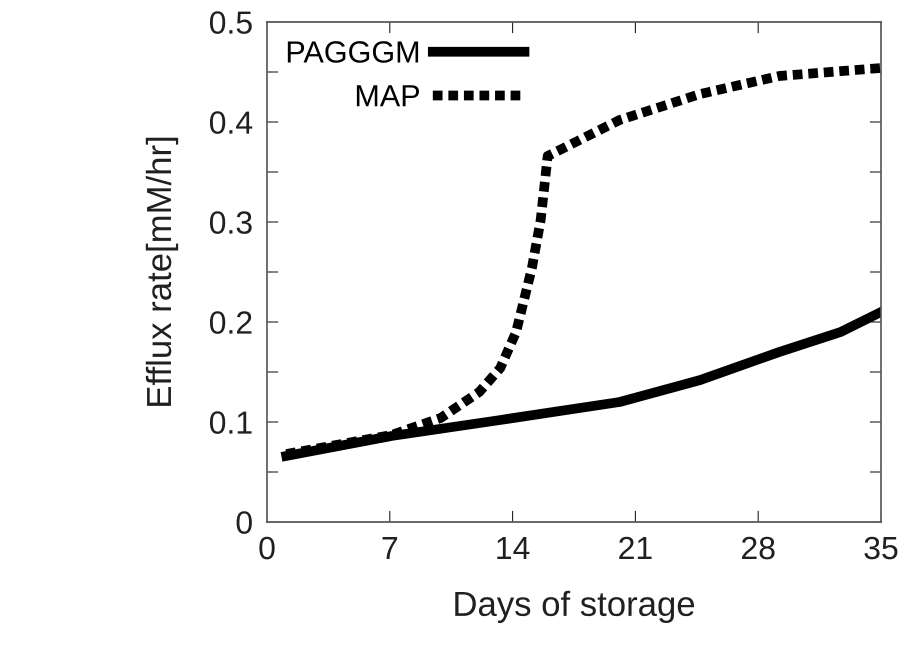 The height and width of the screenshot is (671, 904). What do you see at coordinates (635, 548) in the screenshot?
I see `x-tick-label: 21` at bounding box center [635, 548].